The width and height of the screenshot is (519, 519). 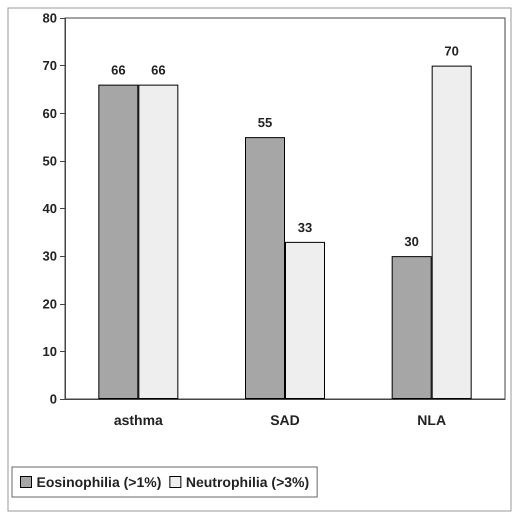 I want to click on y-tick-label: 0, so click(x=53, y=399).